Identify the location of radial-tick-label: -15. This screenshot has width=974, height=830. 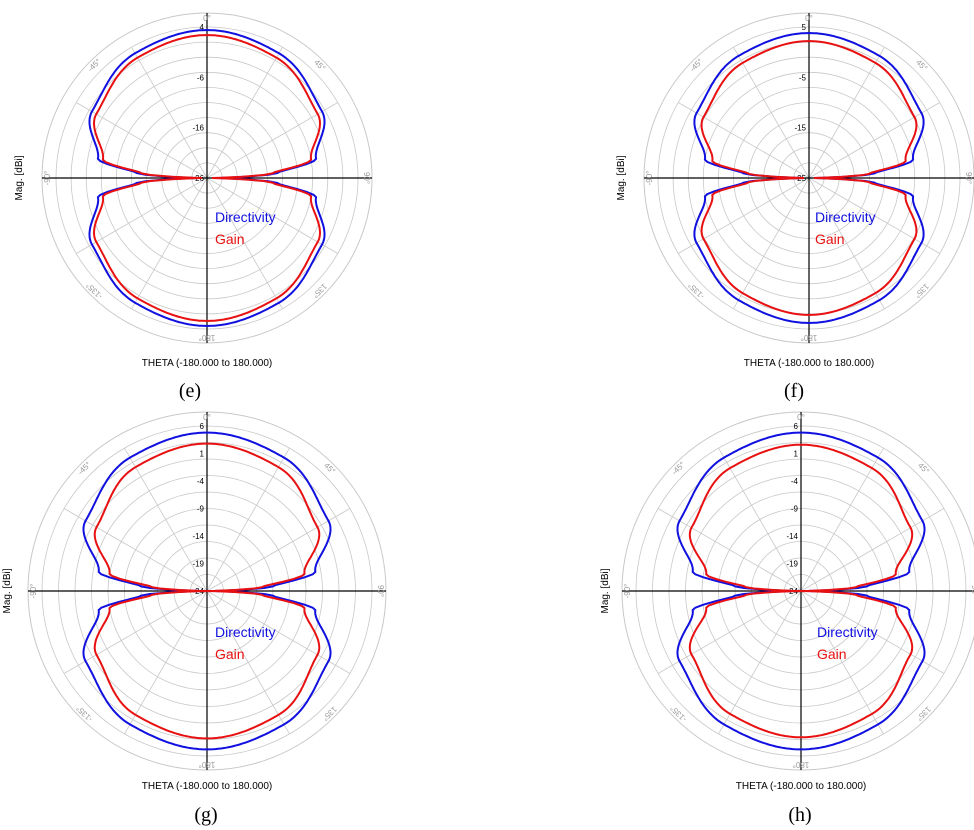
(800, 128).